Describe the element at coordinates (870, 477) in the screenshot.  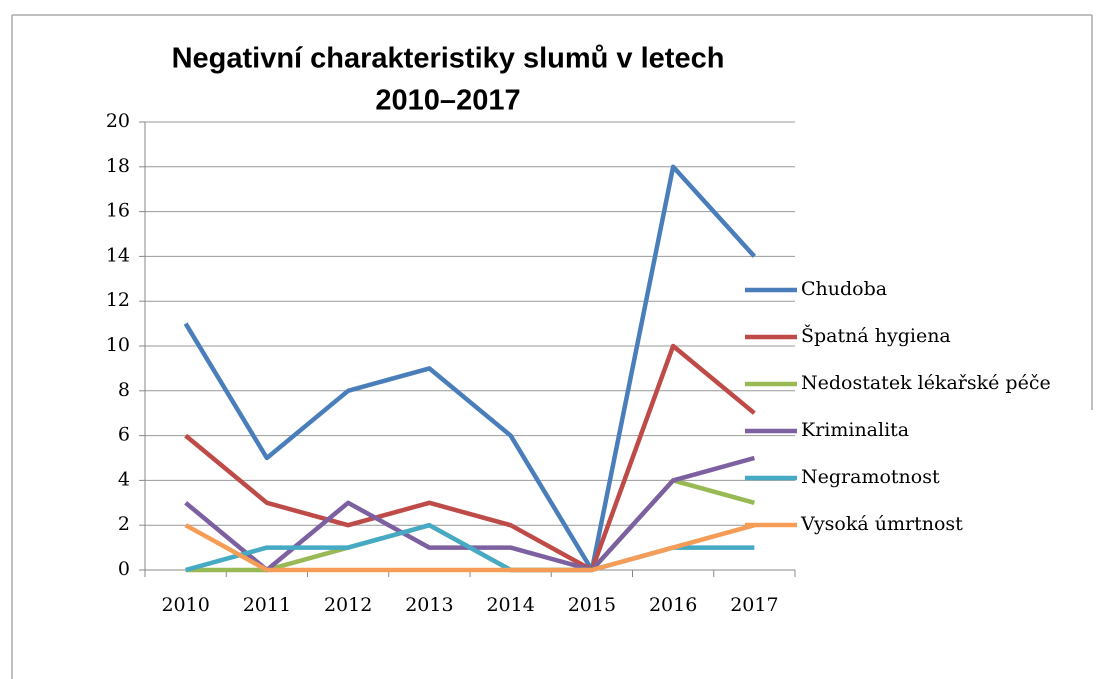
I see `legend-label: Negramotnost` at that location.